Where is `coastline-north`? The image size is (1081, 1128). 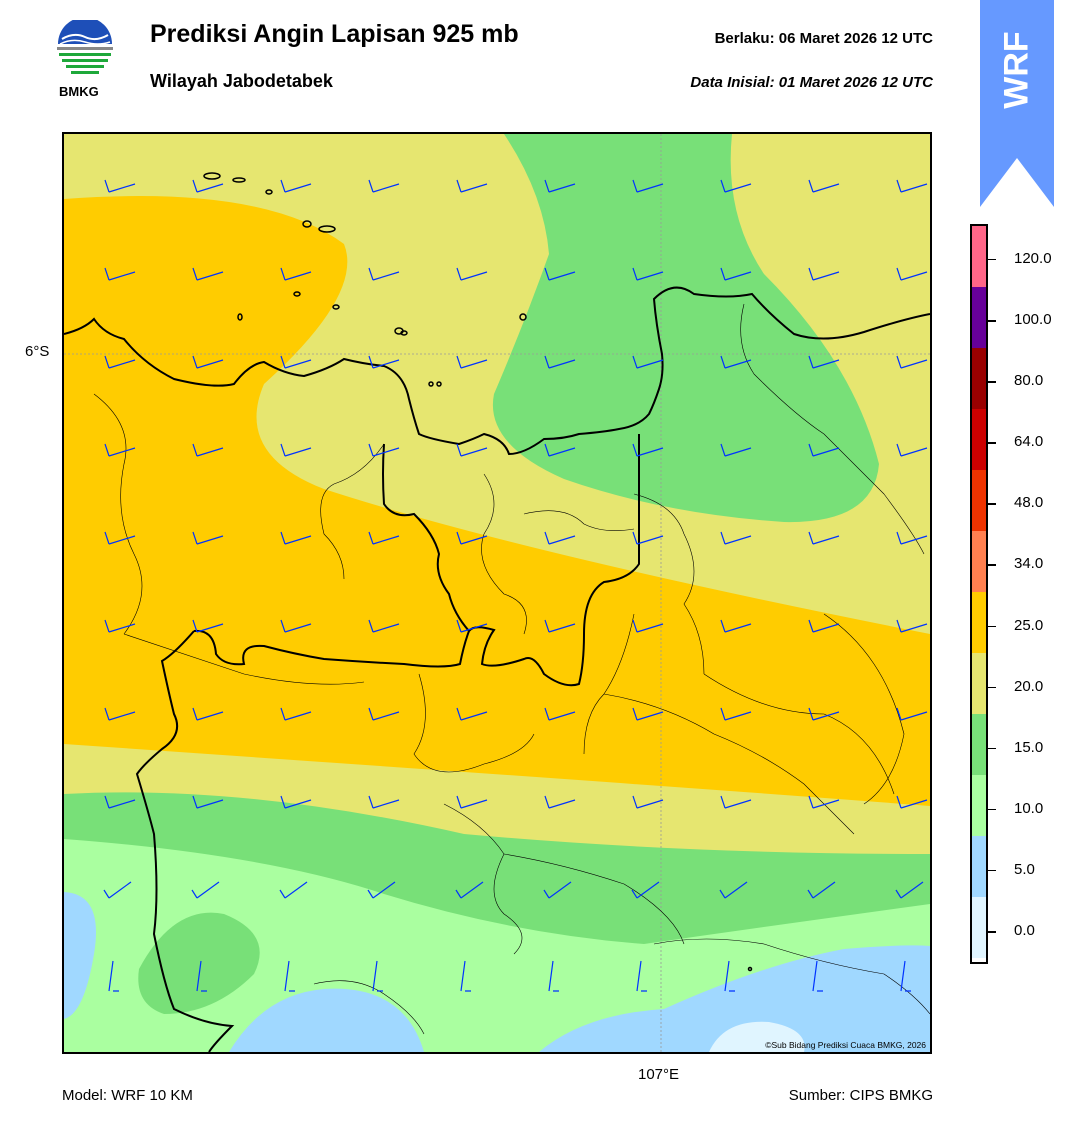
coastline-north is located at coordinates (497, 371).